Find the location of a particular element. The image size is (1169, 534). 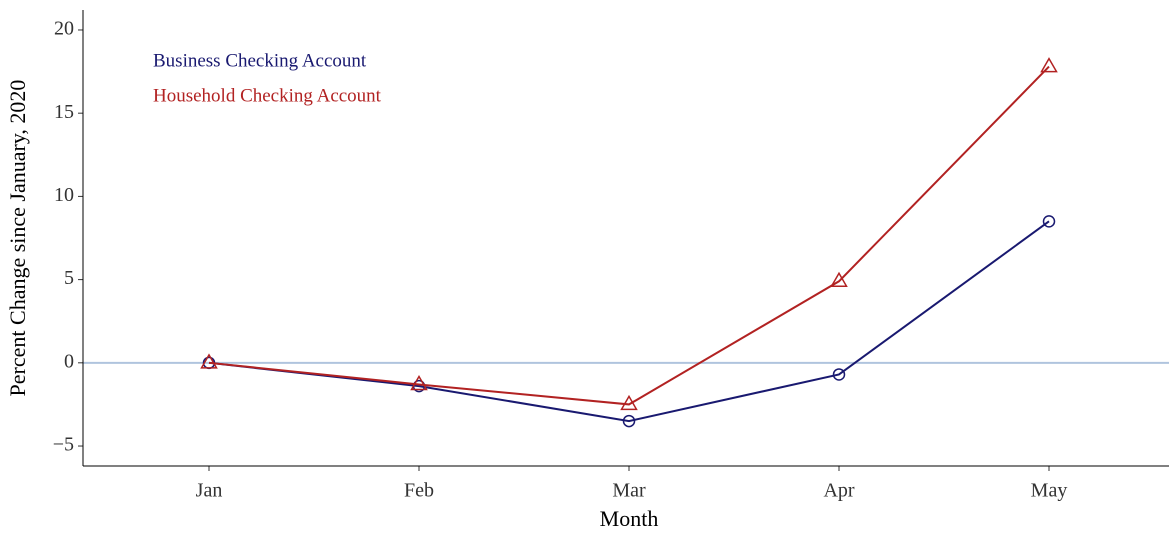

x-tick-label: Feb is located at coordinates (419, 491).